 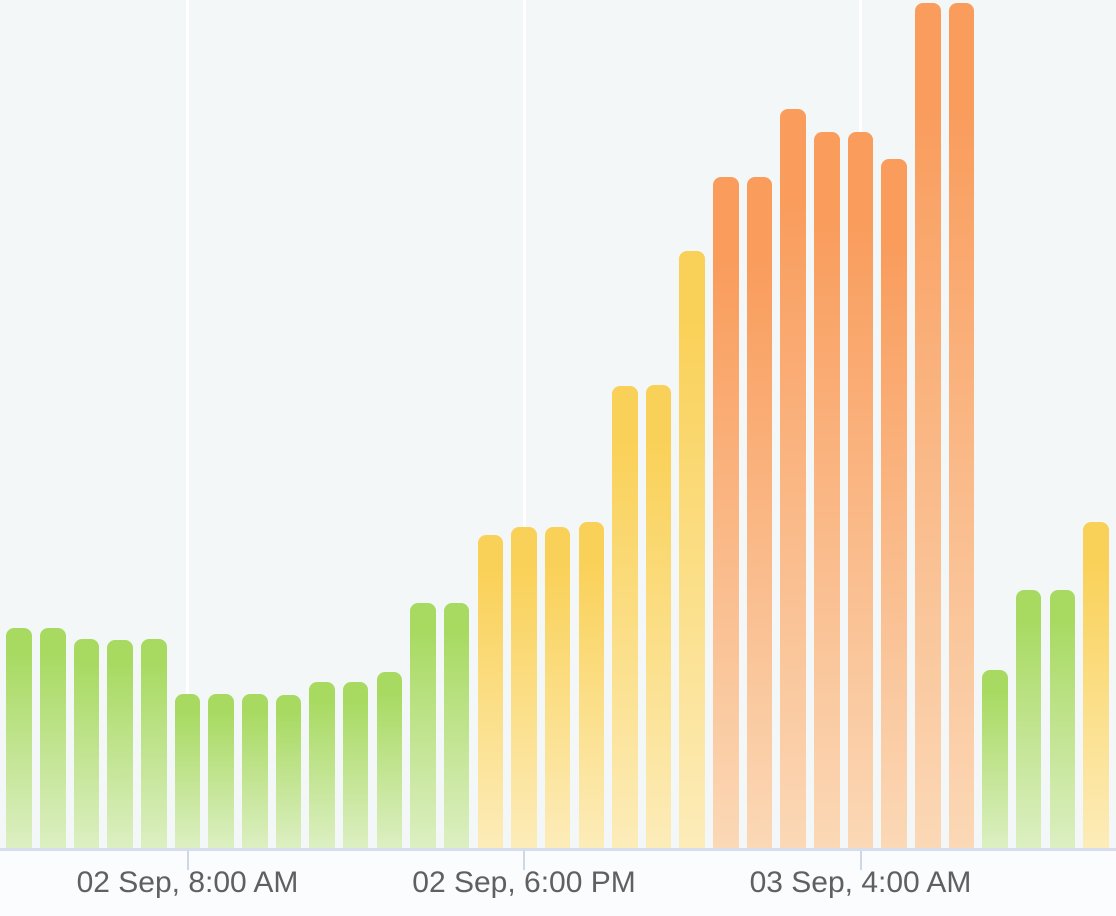 What do you see at coordinates (187, 882) in the screenshot?
I see `x-axis-label: 02 Sep, 8:00 AM` at bounding box center [187, 882].